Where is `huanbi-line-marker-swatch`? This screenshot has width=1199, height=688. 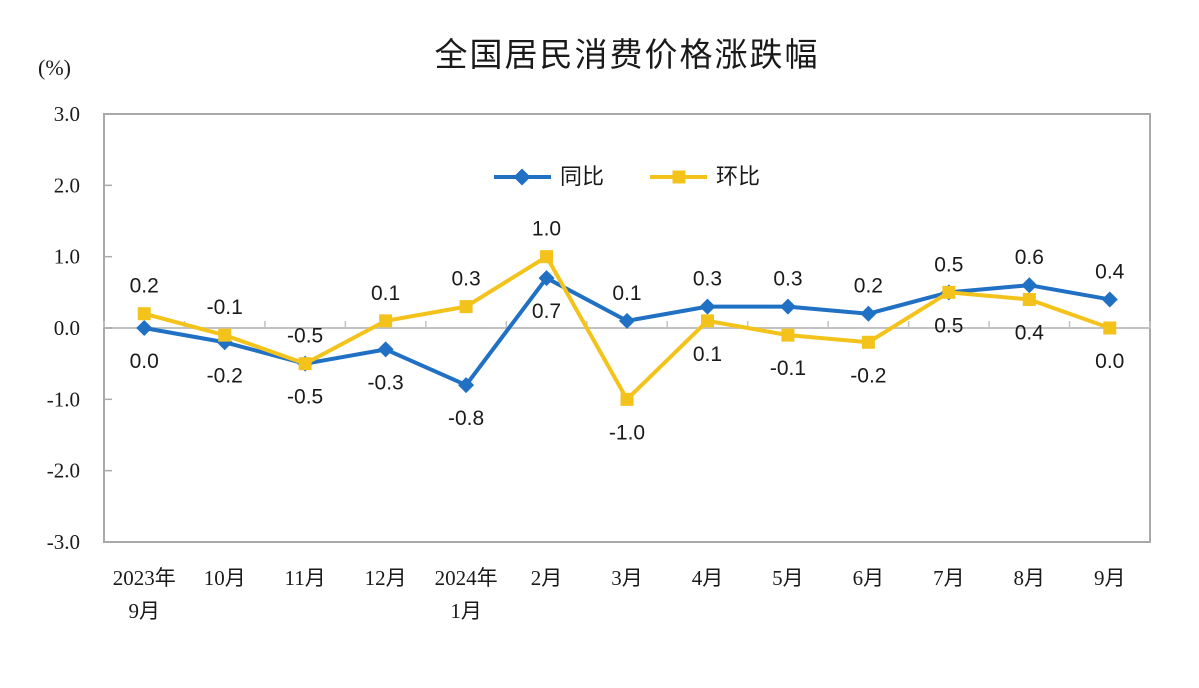
huanbi-line-marker-swatch is located at coordinates (678, 177).